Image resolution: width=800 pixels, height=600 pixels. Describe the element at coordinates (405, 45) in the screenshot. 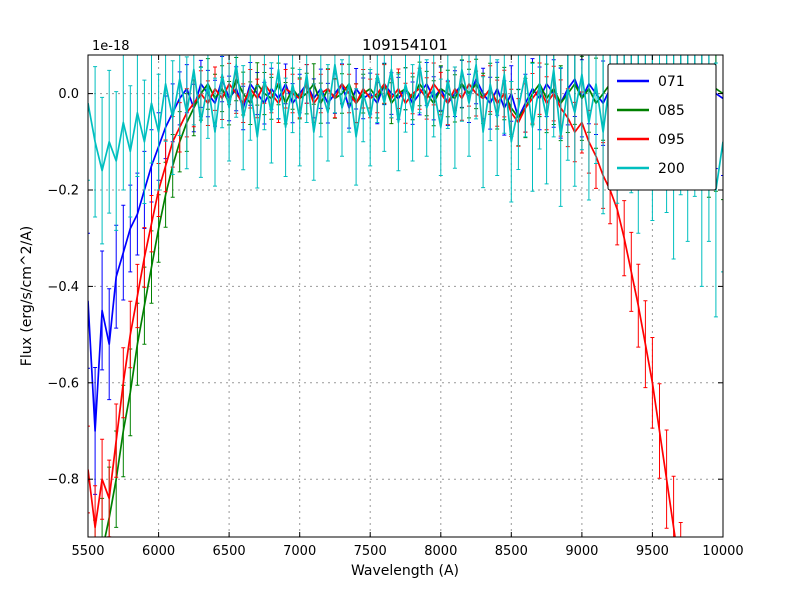

I see `plot-title: 109154101` at that location.